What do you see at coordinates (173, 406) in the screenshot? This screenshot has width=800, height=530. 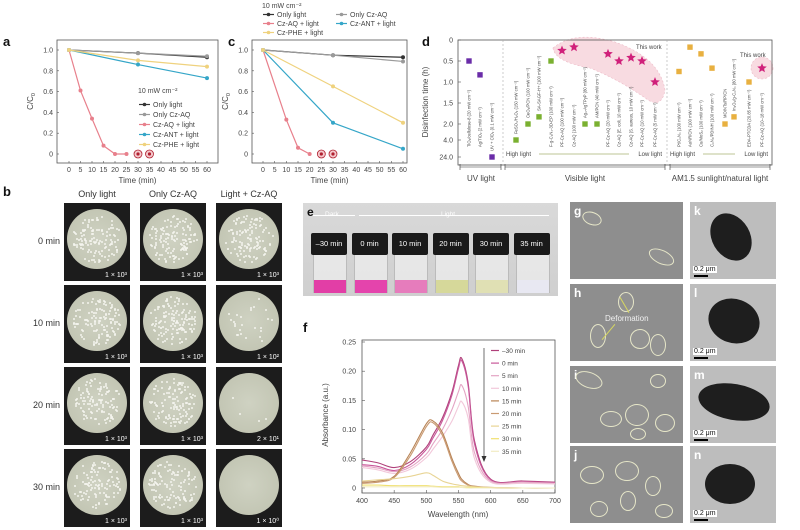 I see `petri-dish-photo: 1 × 10³` at bounding box center [173, 406].